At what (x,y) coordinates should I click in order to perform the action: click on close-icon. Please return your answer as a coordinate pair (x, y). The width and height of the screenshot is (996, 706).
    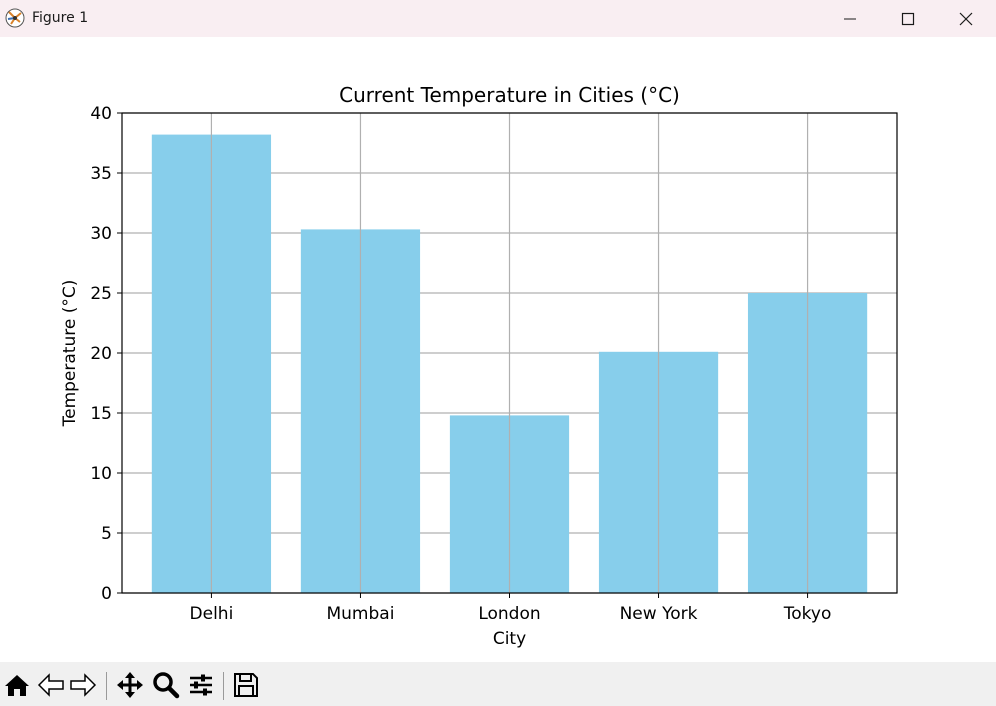
    Looking at the image, I should click on (966, 18).